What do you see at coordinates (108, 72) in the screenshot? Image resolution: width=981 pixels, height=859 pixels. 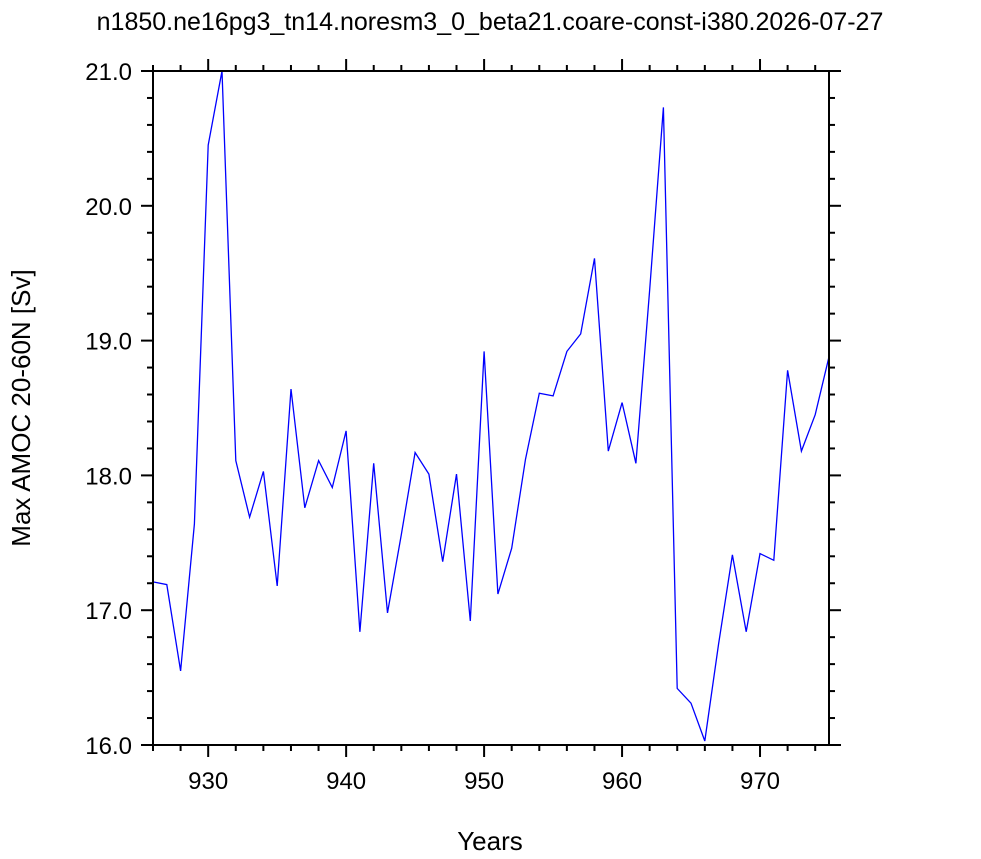 I see `y-tick-label: 21.0` at bounding box center [108, 72].